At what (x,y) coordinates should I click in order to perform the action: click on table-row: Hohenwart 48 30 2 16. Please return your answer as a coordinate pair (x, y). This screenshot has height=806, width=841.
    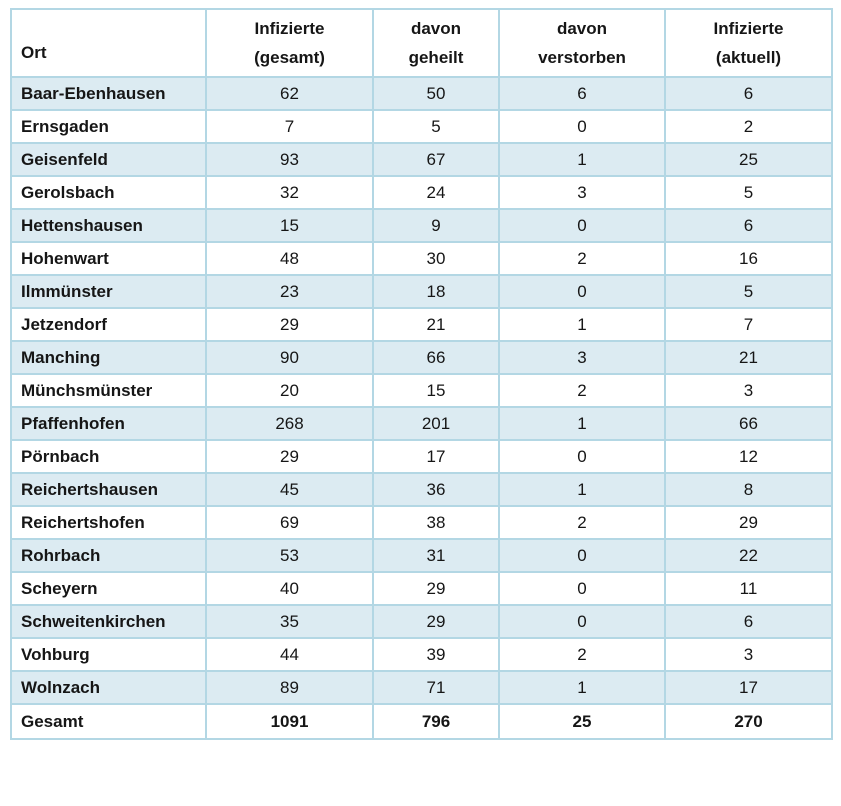
    Looking at the image, I should click on (421, 258).